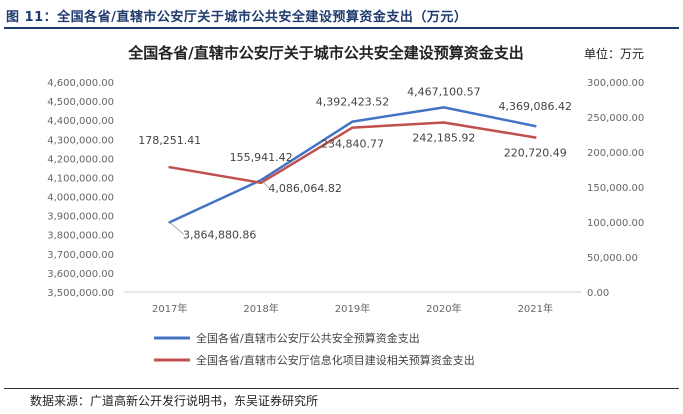 This screenshot has width=683, height=414. Describe the element at coordinates (535, 106) in the screenshot. I see `data-label-series-1: 4,369,086.42` at that location.